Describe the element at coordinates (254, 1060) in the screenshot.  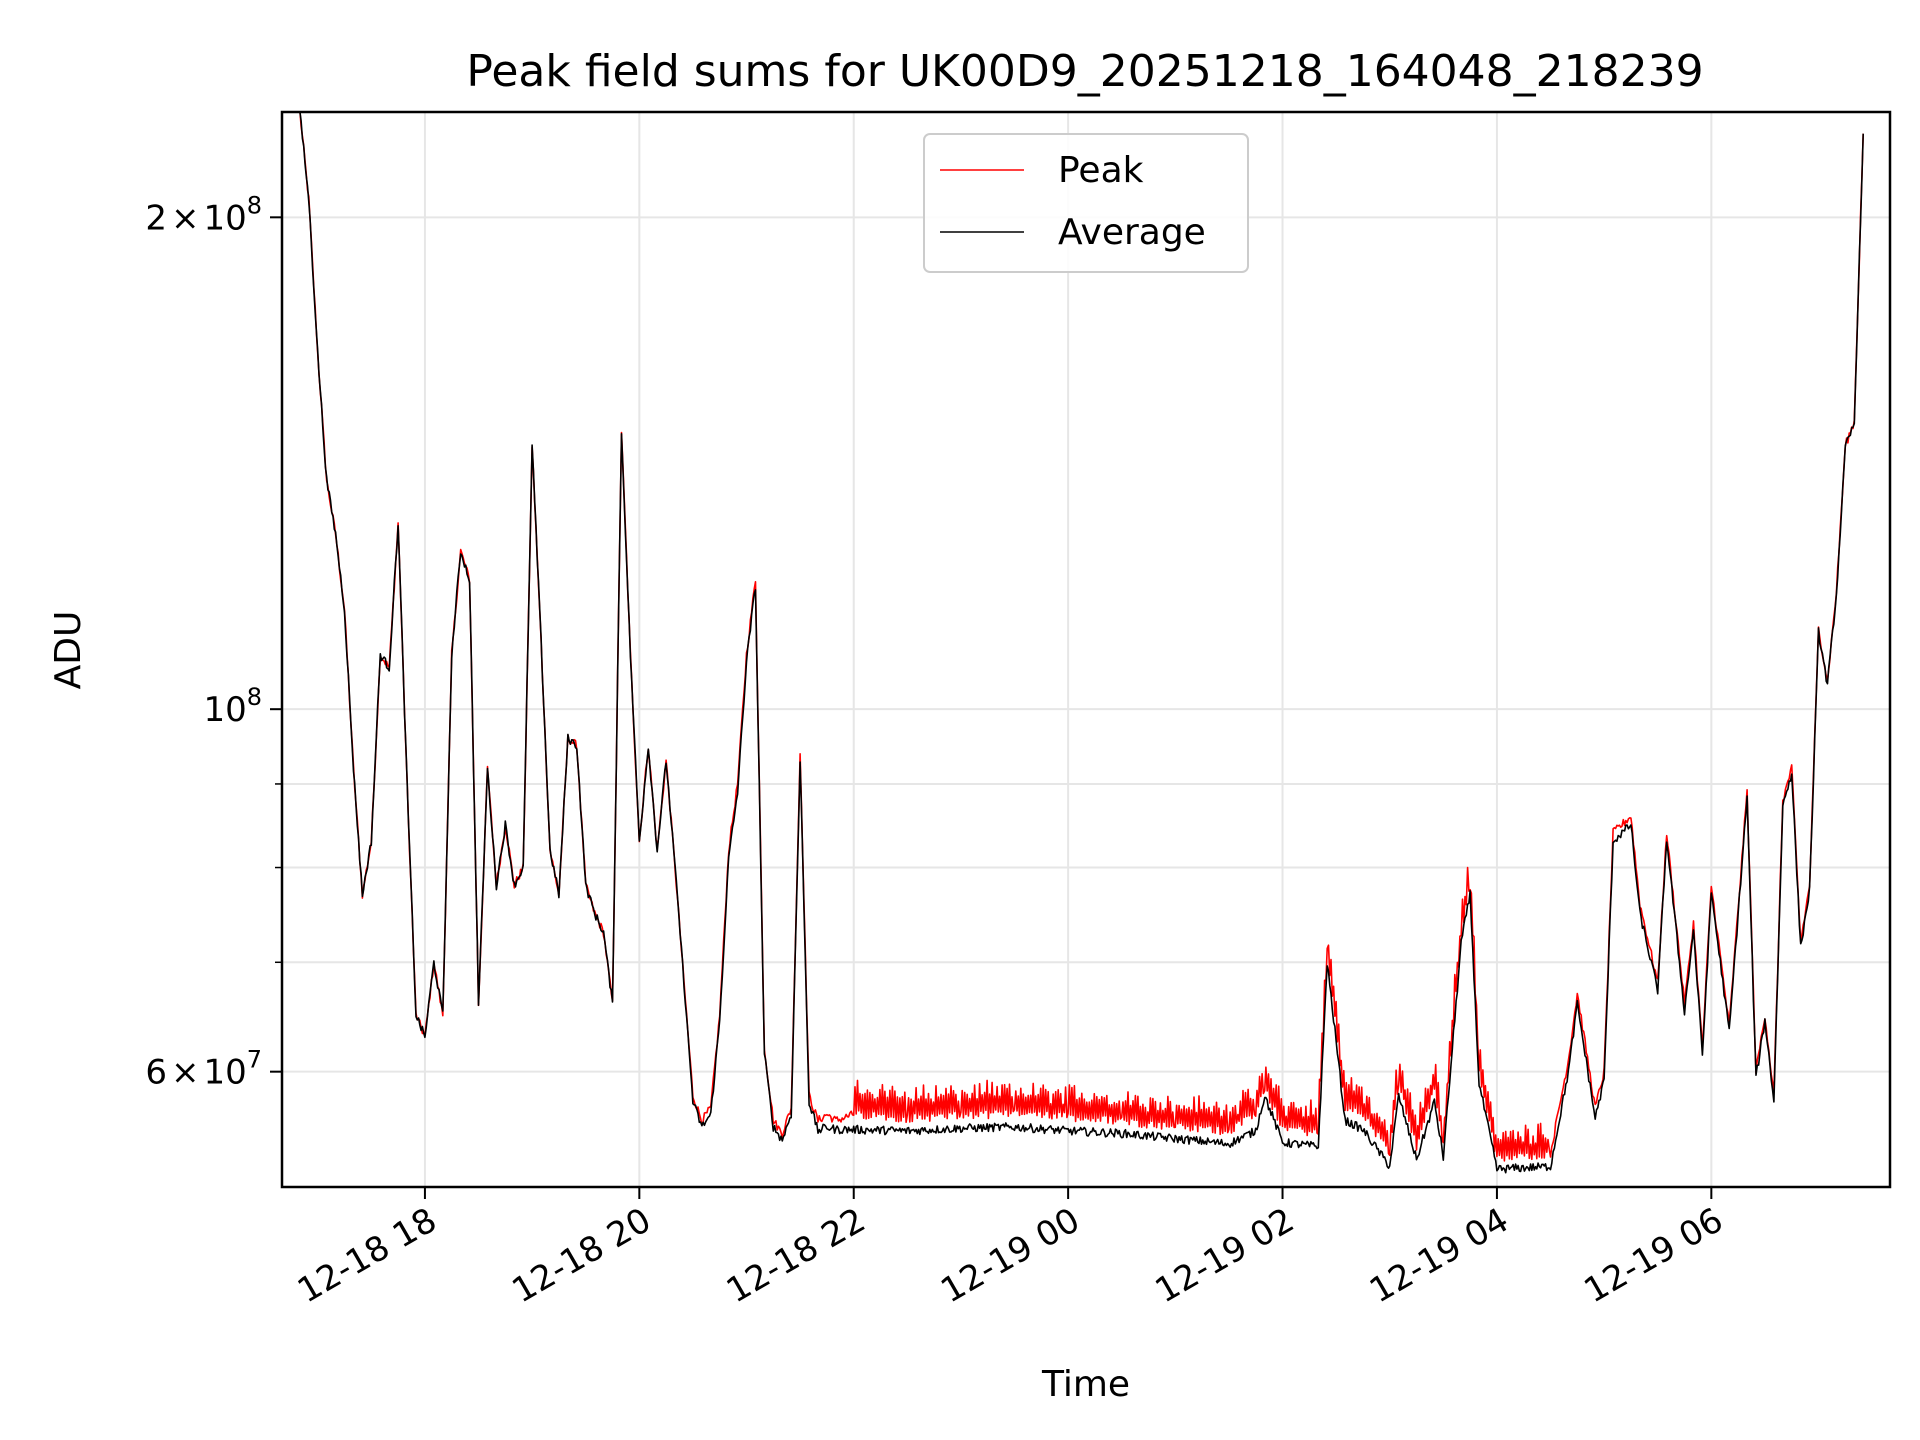
I see `y-tick-exponent: 7` at that location.